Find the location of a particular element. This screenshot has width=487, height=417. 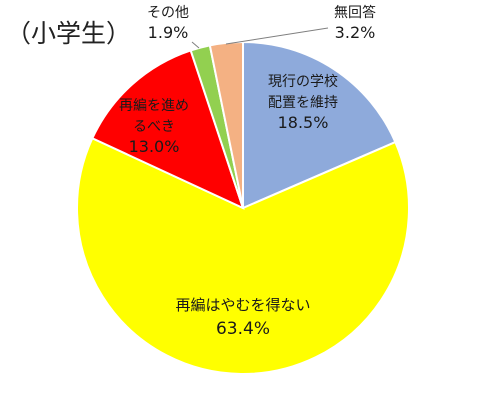

data-label-no-answer: 無回答 3.2% is located at coordinates (355, 23).